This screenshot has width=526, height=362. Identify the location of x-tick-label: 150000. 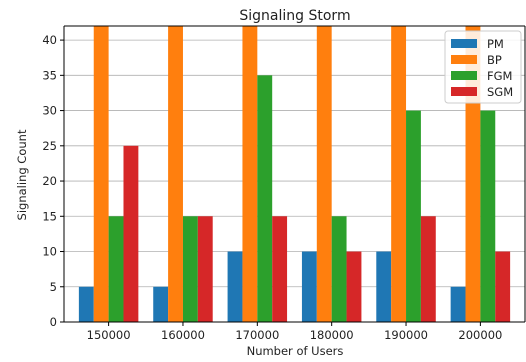
(109, 335).